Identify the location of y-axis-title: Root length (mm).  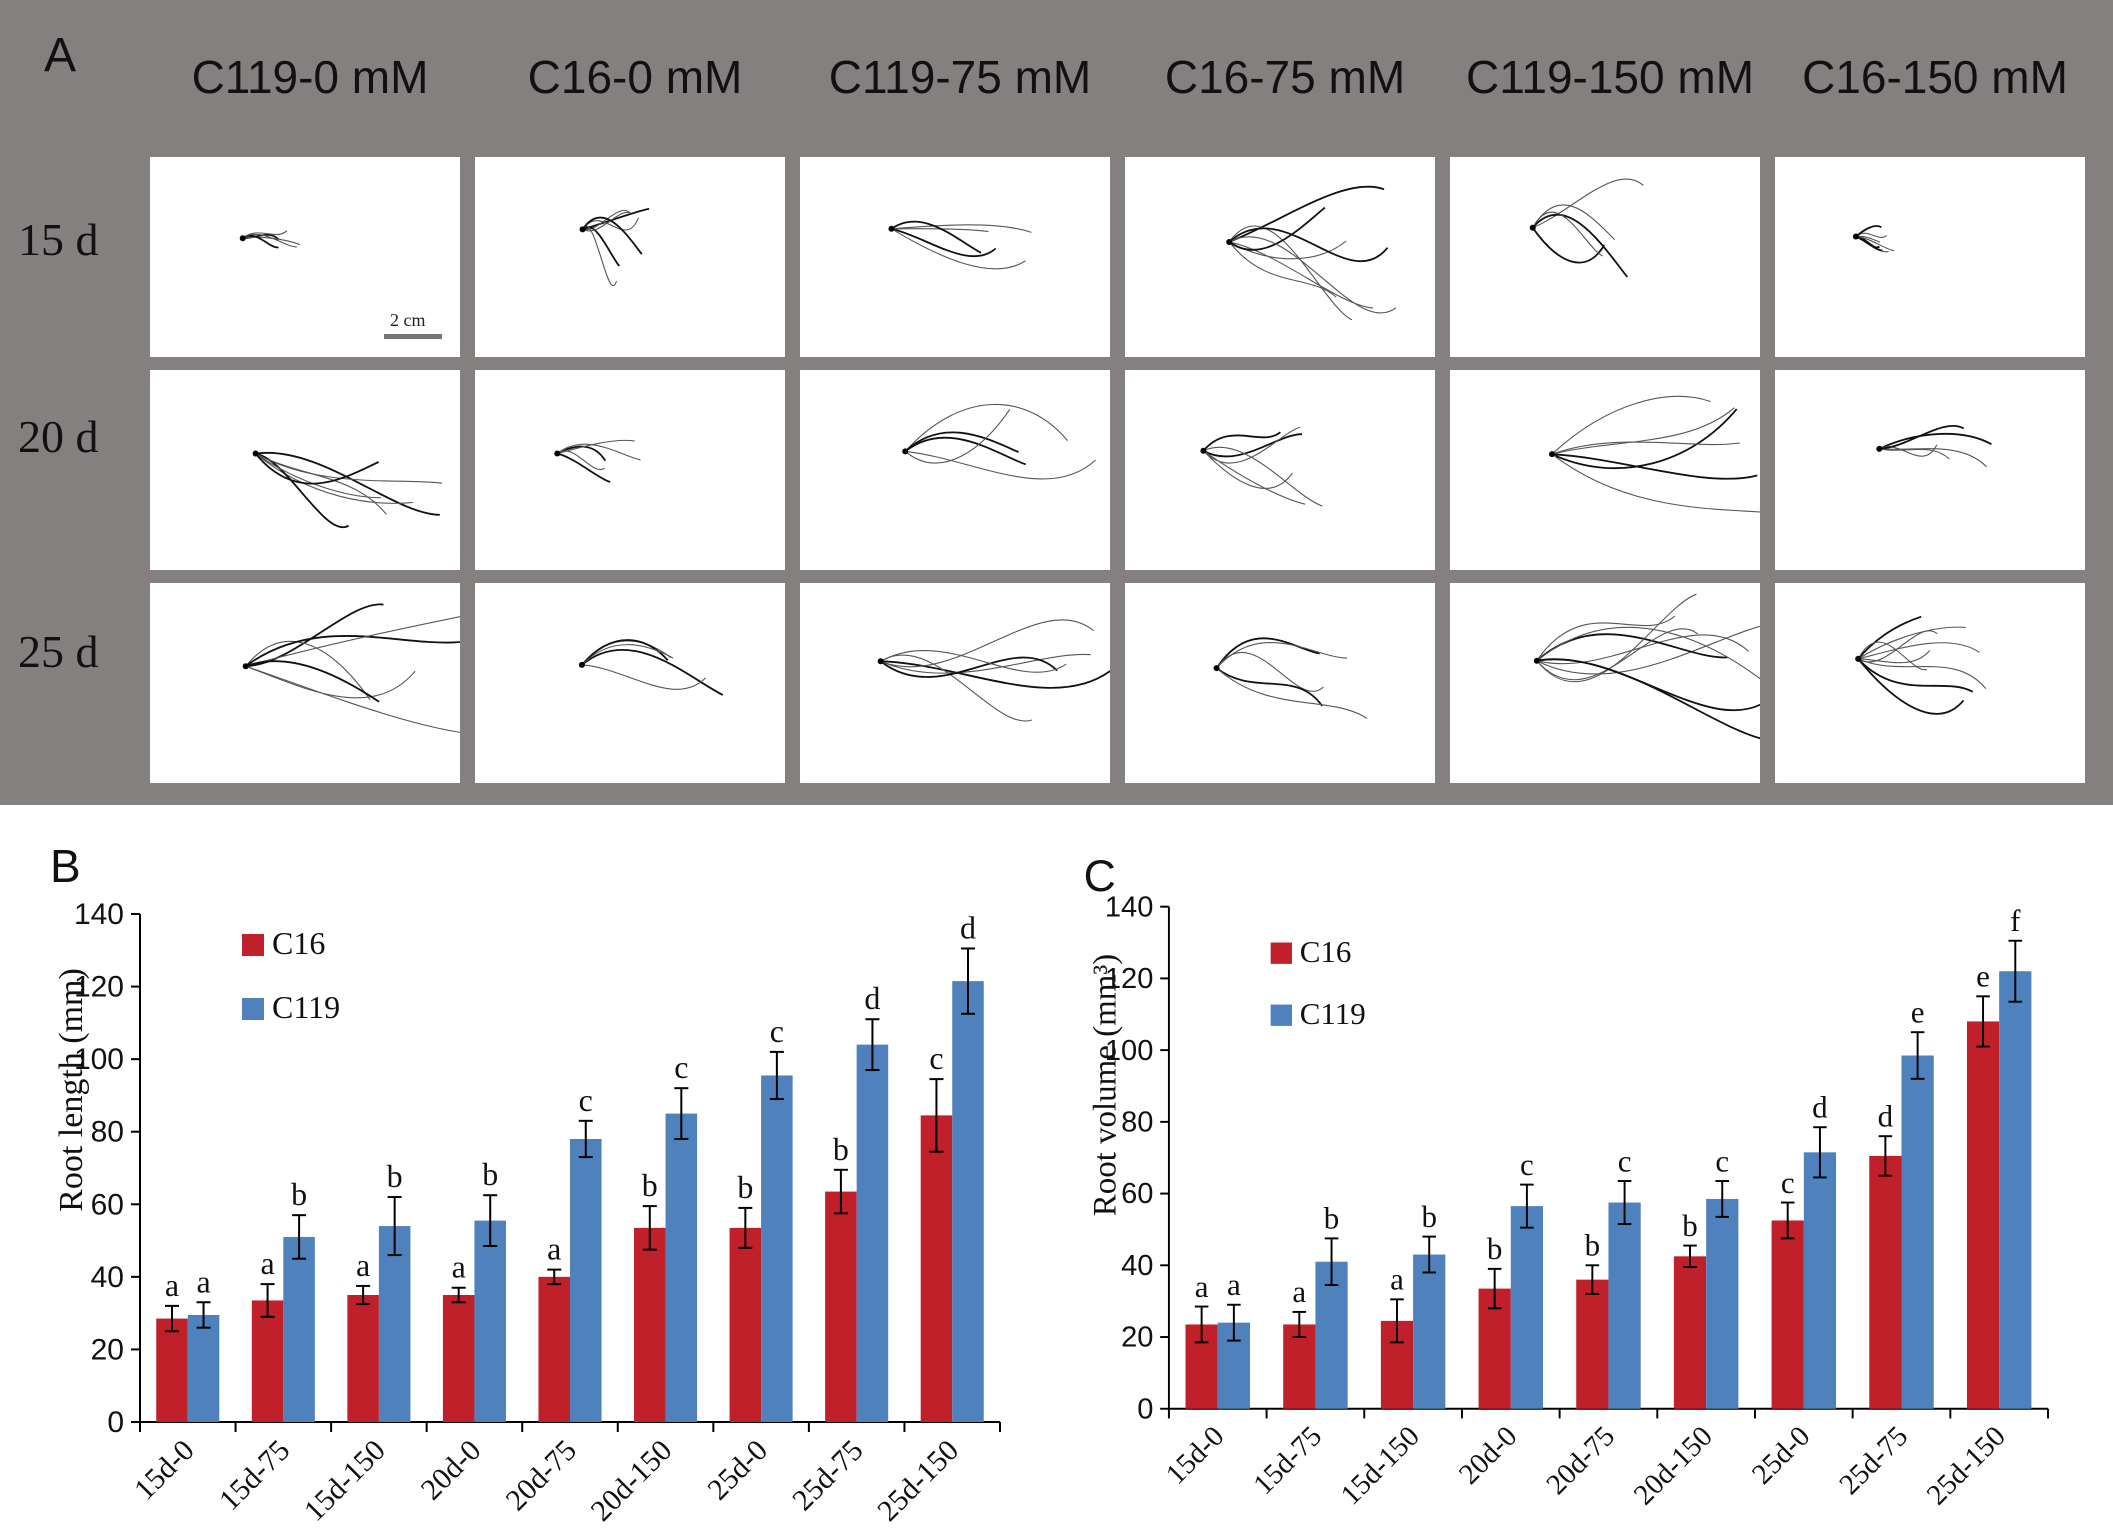
(71, 1090).